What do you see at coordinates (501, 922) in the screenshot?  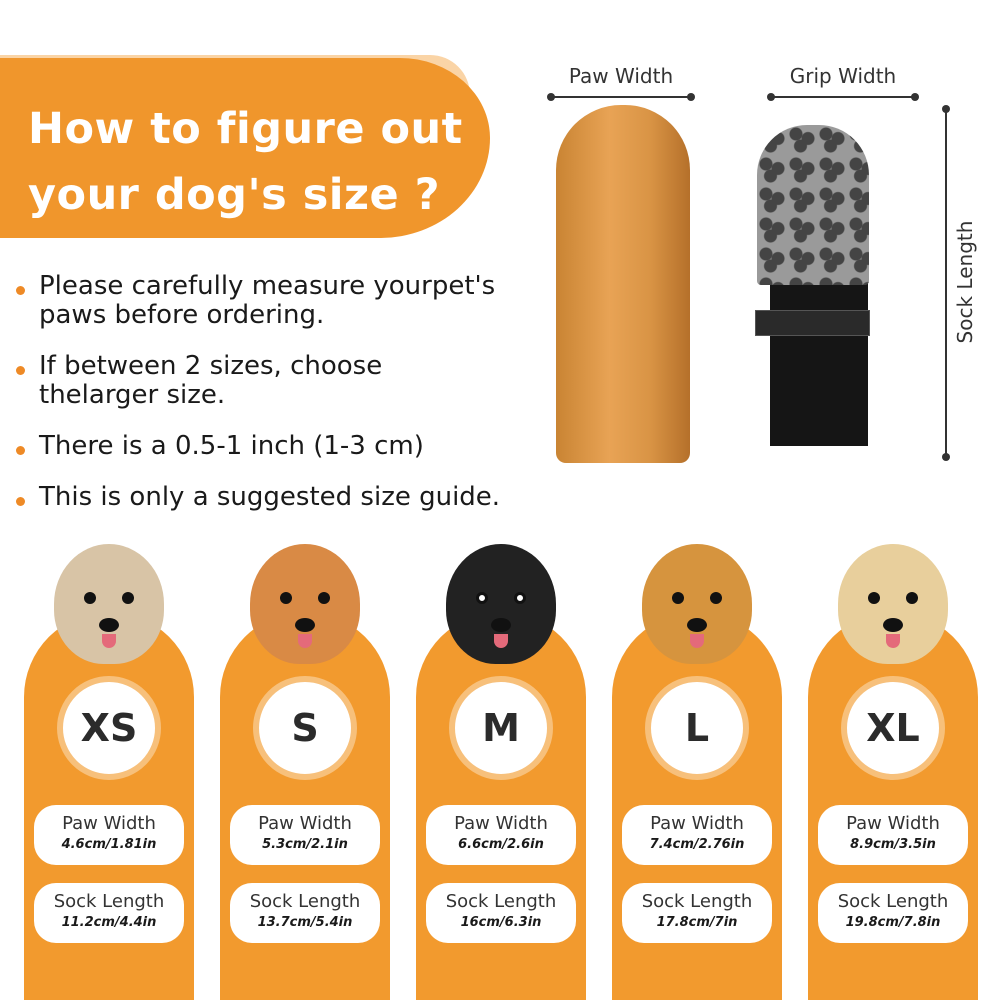 I see `sock-length-value: 16cm/6.3in` at bounding box center [501, 922].